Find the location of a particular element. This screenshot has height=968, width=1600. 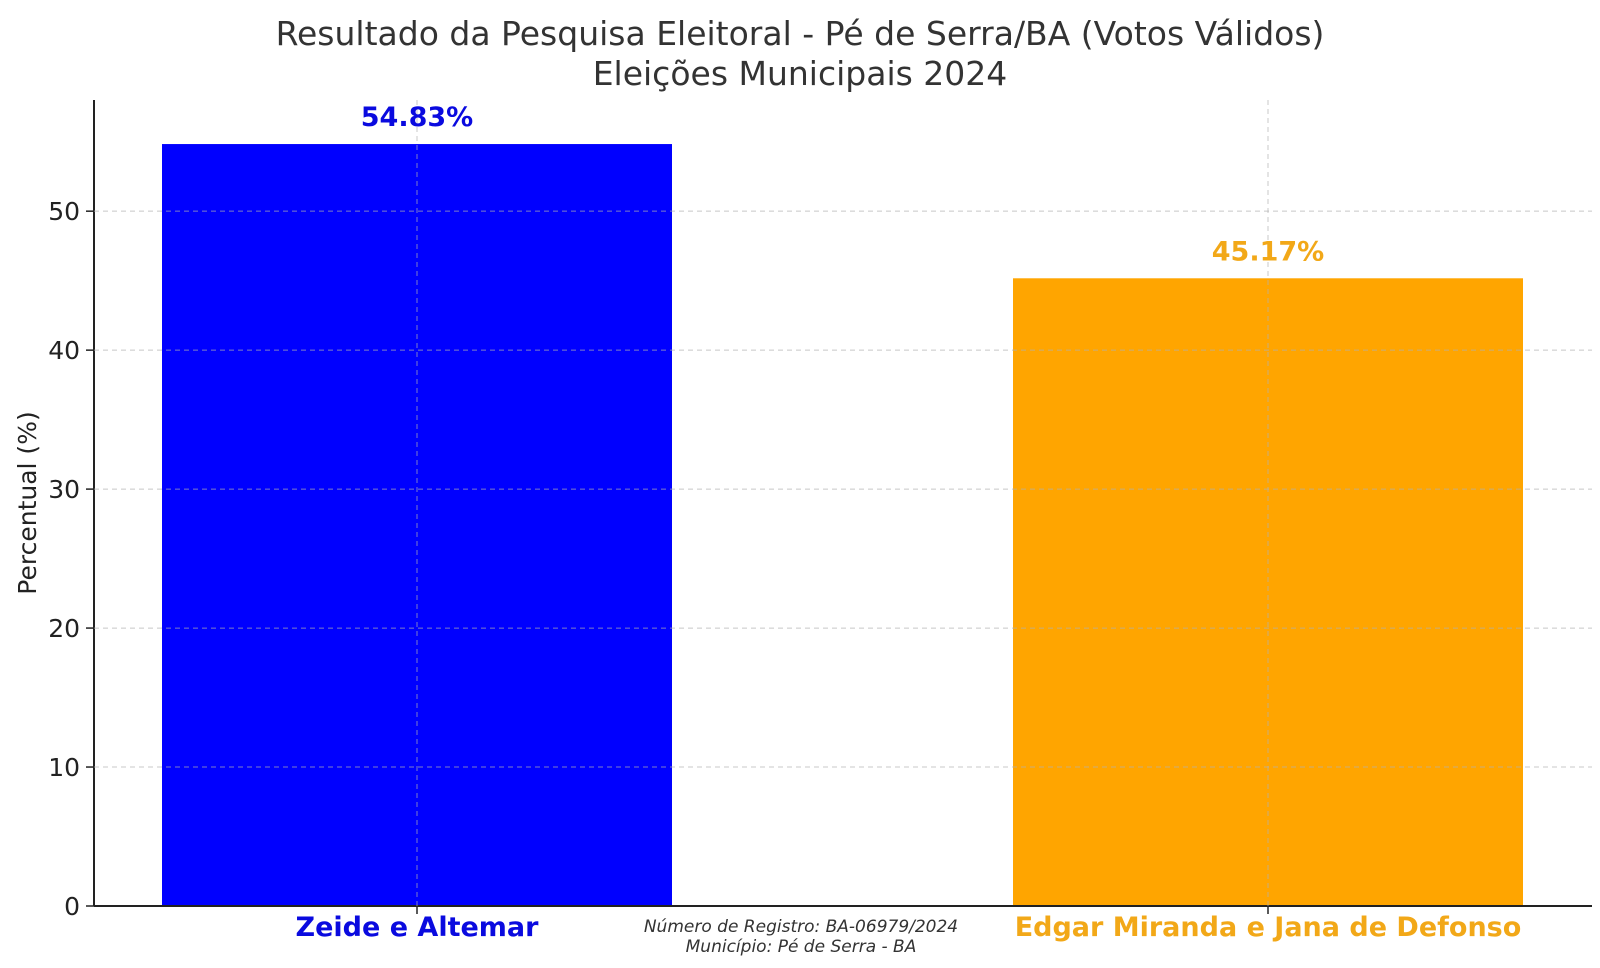

y-tick-label: 50 is located at coordinates (64, 211).